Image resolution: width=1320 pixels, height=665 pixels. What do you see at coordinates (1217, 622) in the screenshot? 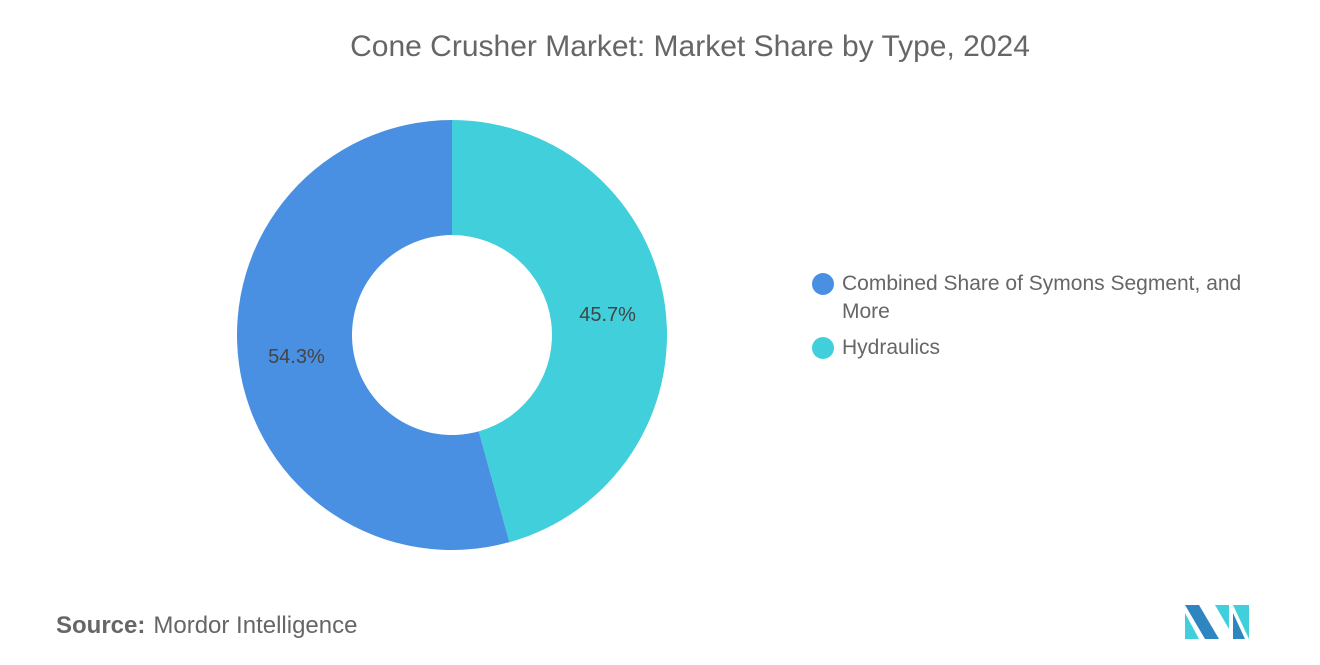
I see `mordor-logo` at bounding box center [1217, 622].